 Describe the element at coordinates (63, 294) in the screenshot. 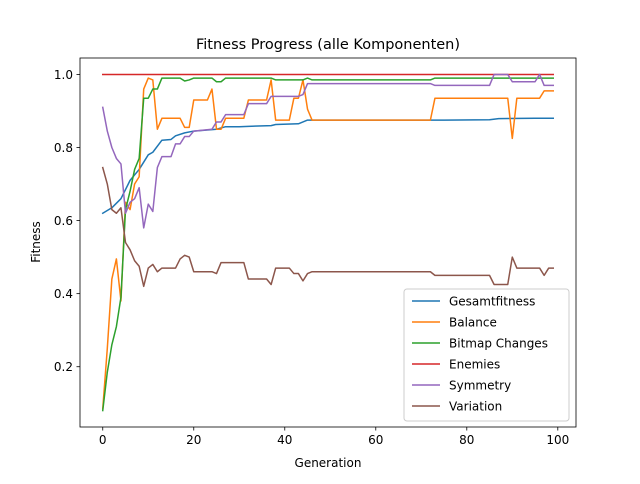

I see `y-tick-label: 0.4` at that location.